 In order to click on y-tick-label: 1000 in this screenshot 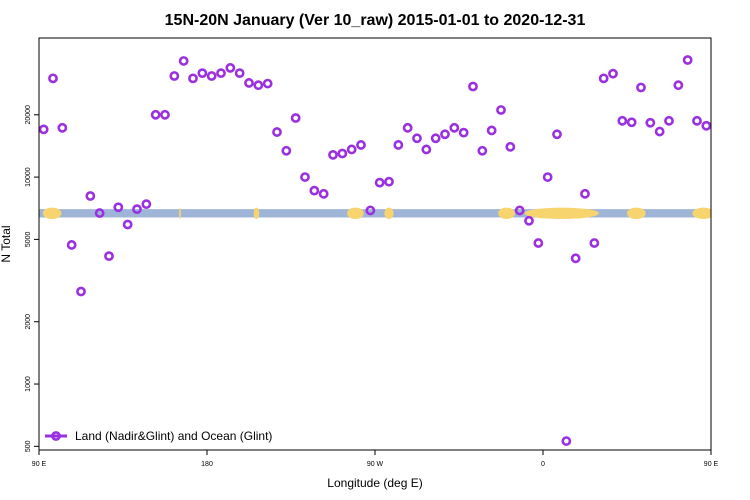, I will do `click(28, 384)`.